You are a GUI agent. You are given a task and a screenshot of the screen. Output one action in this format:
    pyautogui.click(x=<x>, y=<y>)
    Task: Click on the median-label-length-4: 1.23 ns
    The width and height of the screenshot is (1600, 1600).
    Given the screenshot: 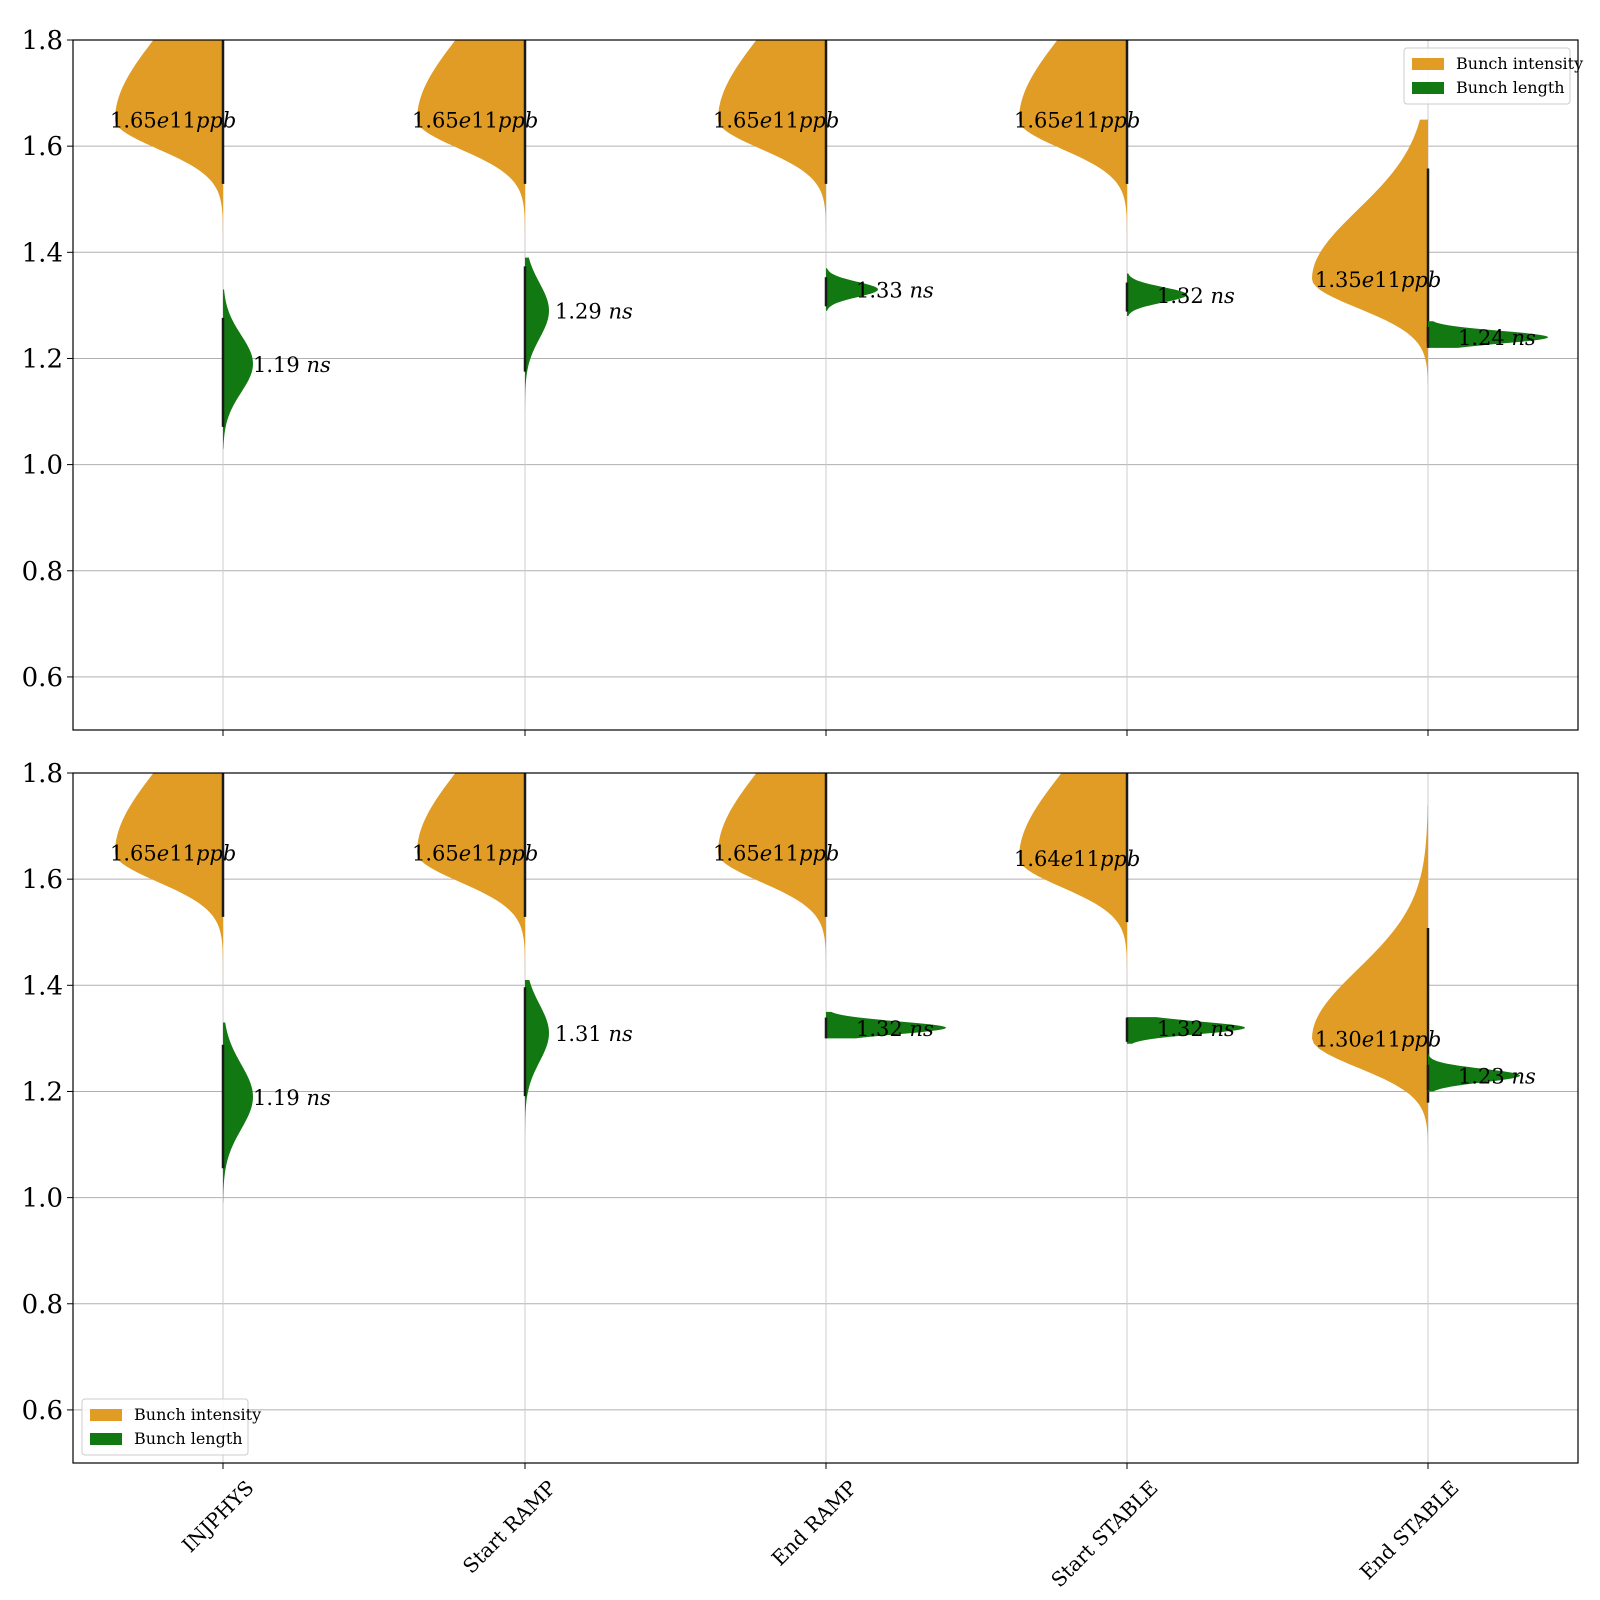 What is the action you would take?
    pyautogui.click(x=1497, y=1077)
    